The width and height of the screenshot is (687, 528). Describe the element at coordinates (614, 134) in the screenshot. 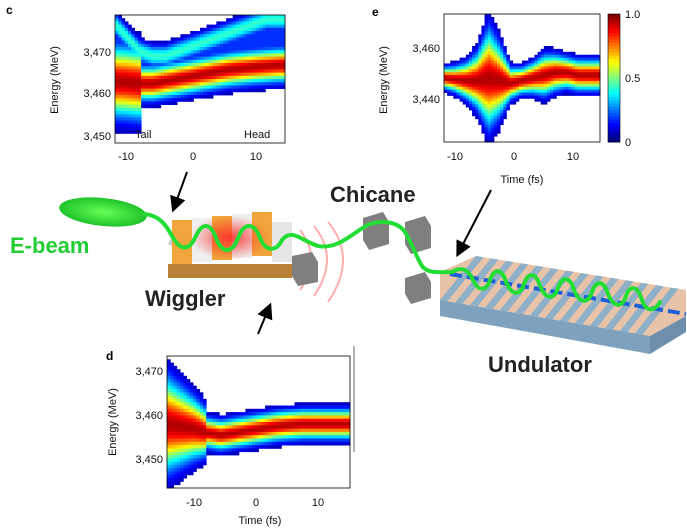

I see `colorbar-cell` at that location.